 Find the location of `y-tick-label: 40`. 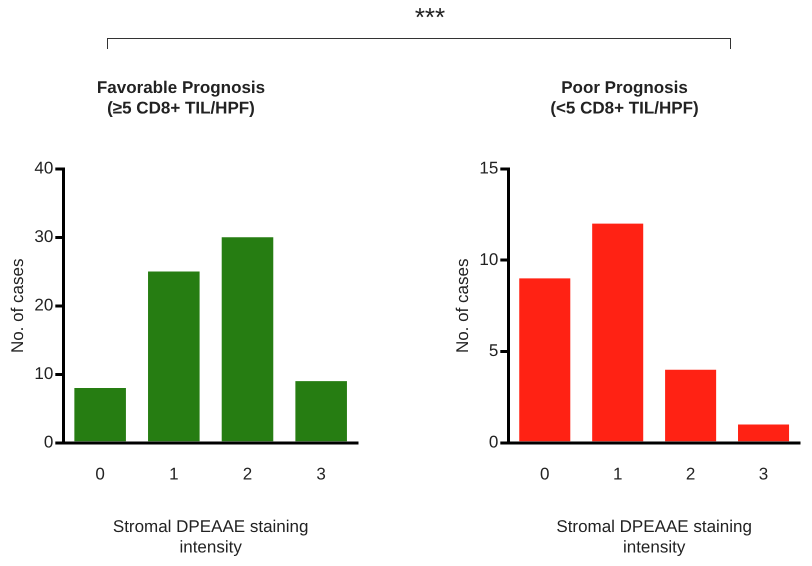

y-tick-label: 40 is located at coordinates (44, 168).